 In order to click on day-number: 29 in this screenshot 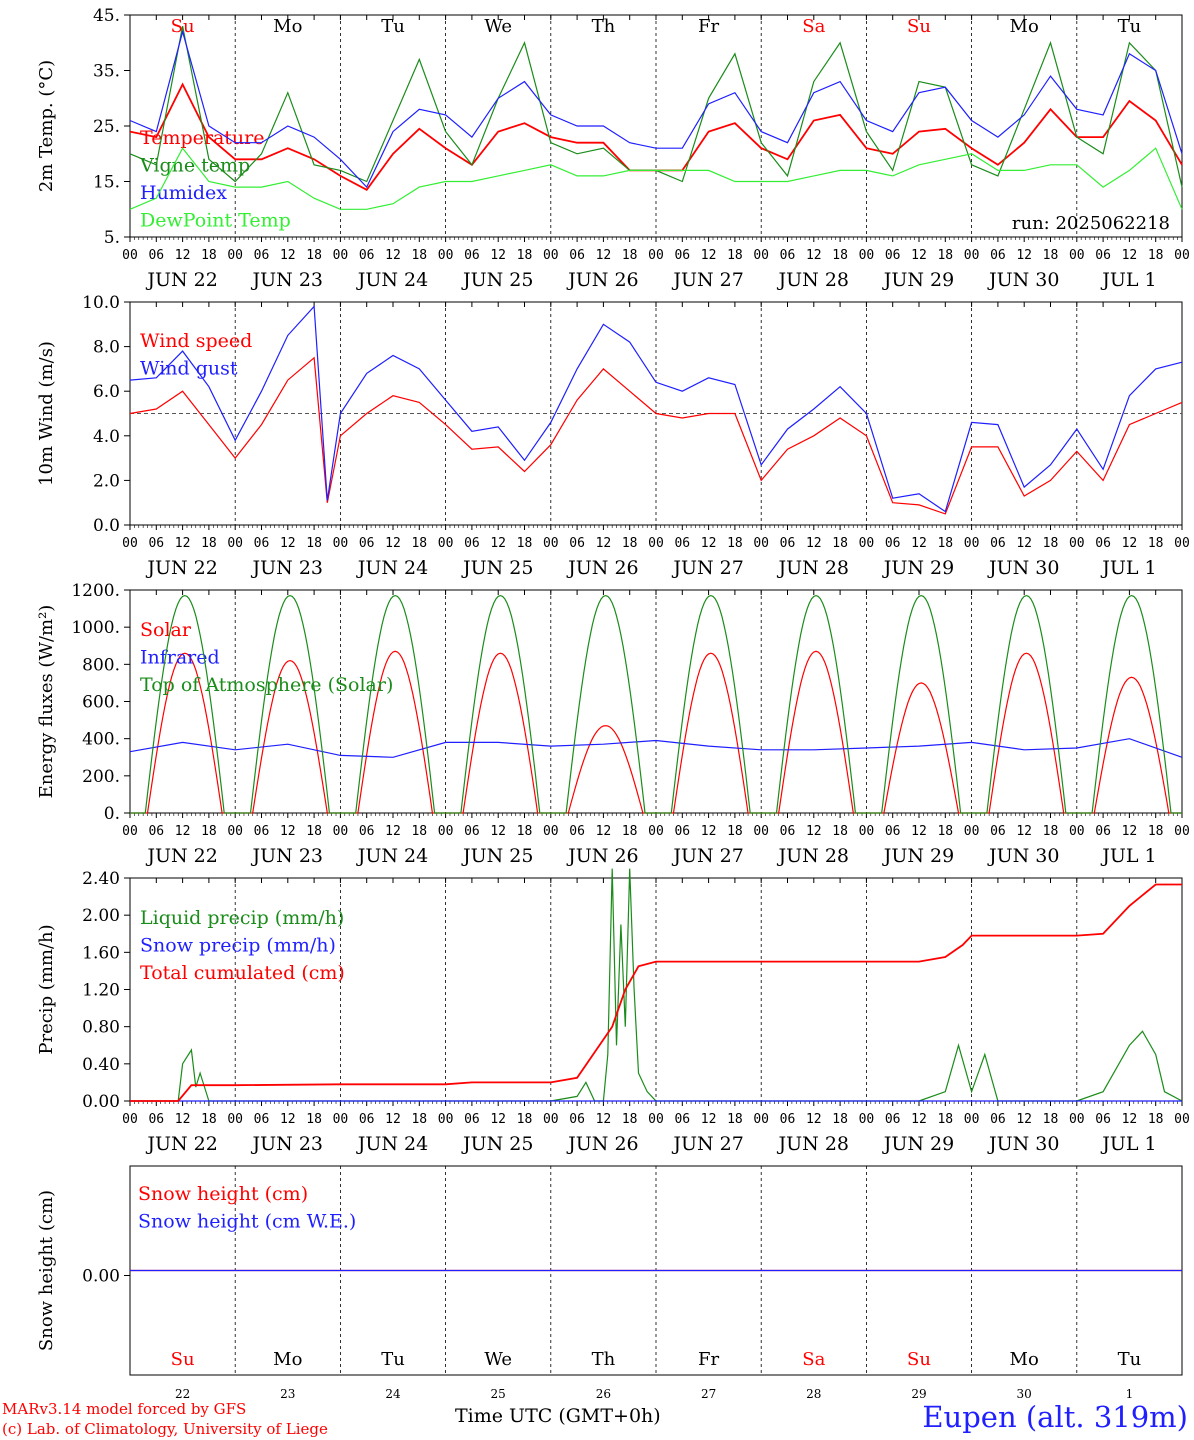, I will do `click(918, 1394)`.